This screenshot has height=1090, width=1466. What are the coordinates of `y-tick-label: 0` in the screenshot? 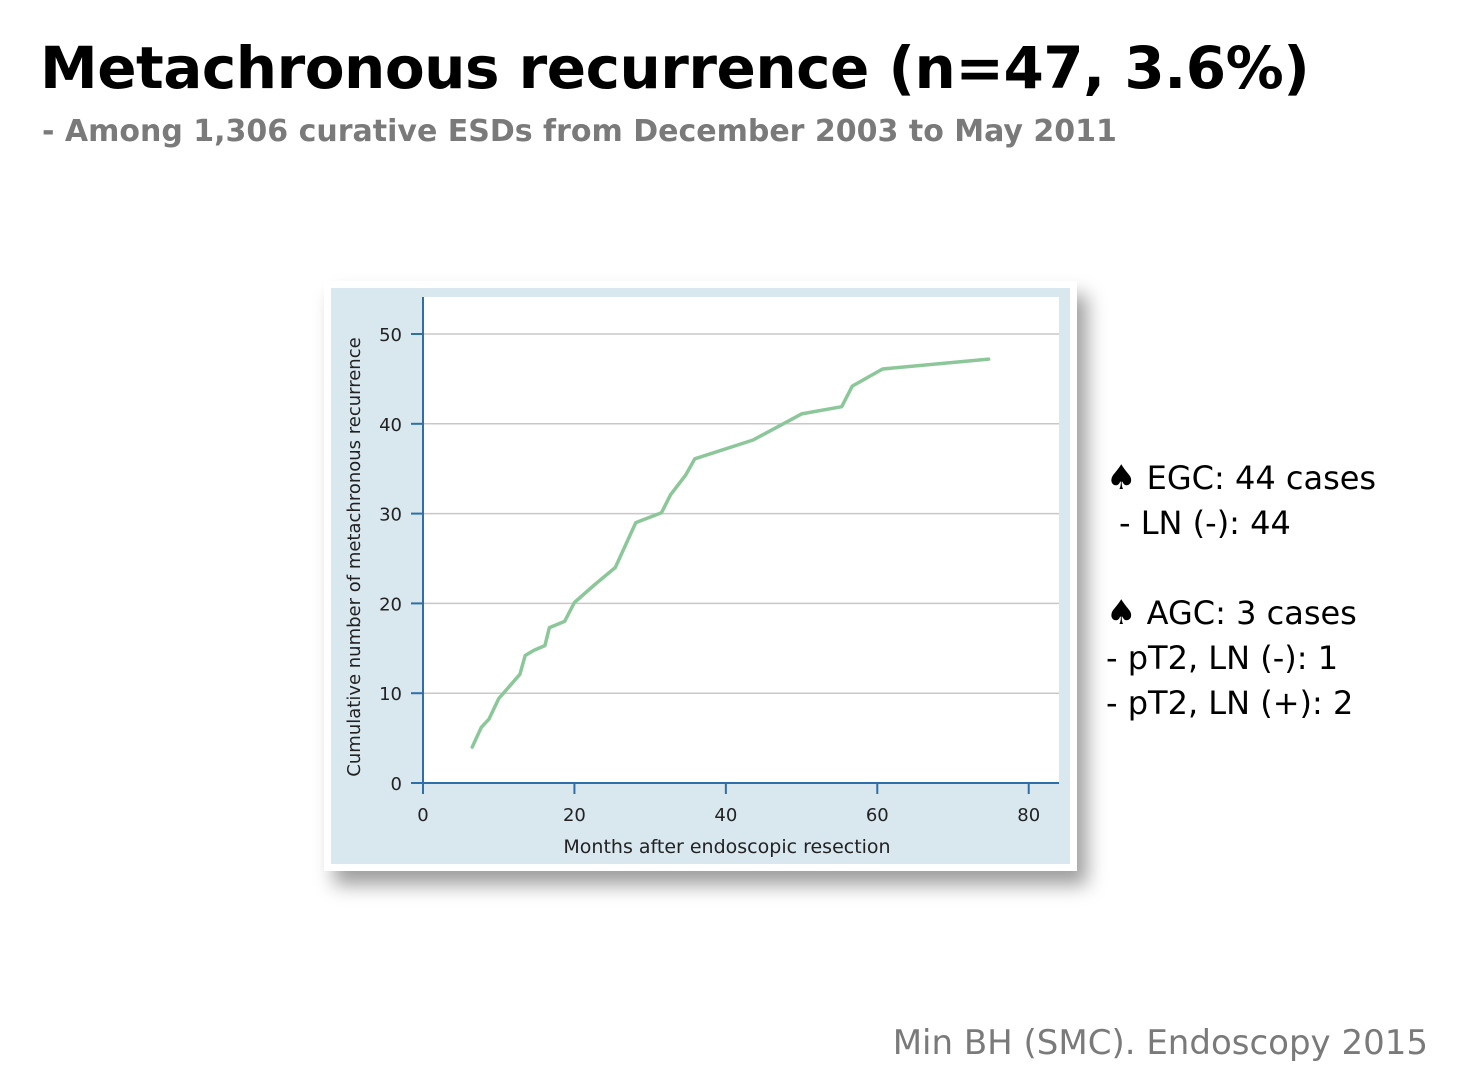 It's located at (396, 784).